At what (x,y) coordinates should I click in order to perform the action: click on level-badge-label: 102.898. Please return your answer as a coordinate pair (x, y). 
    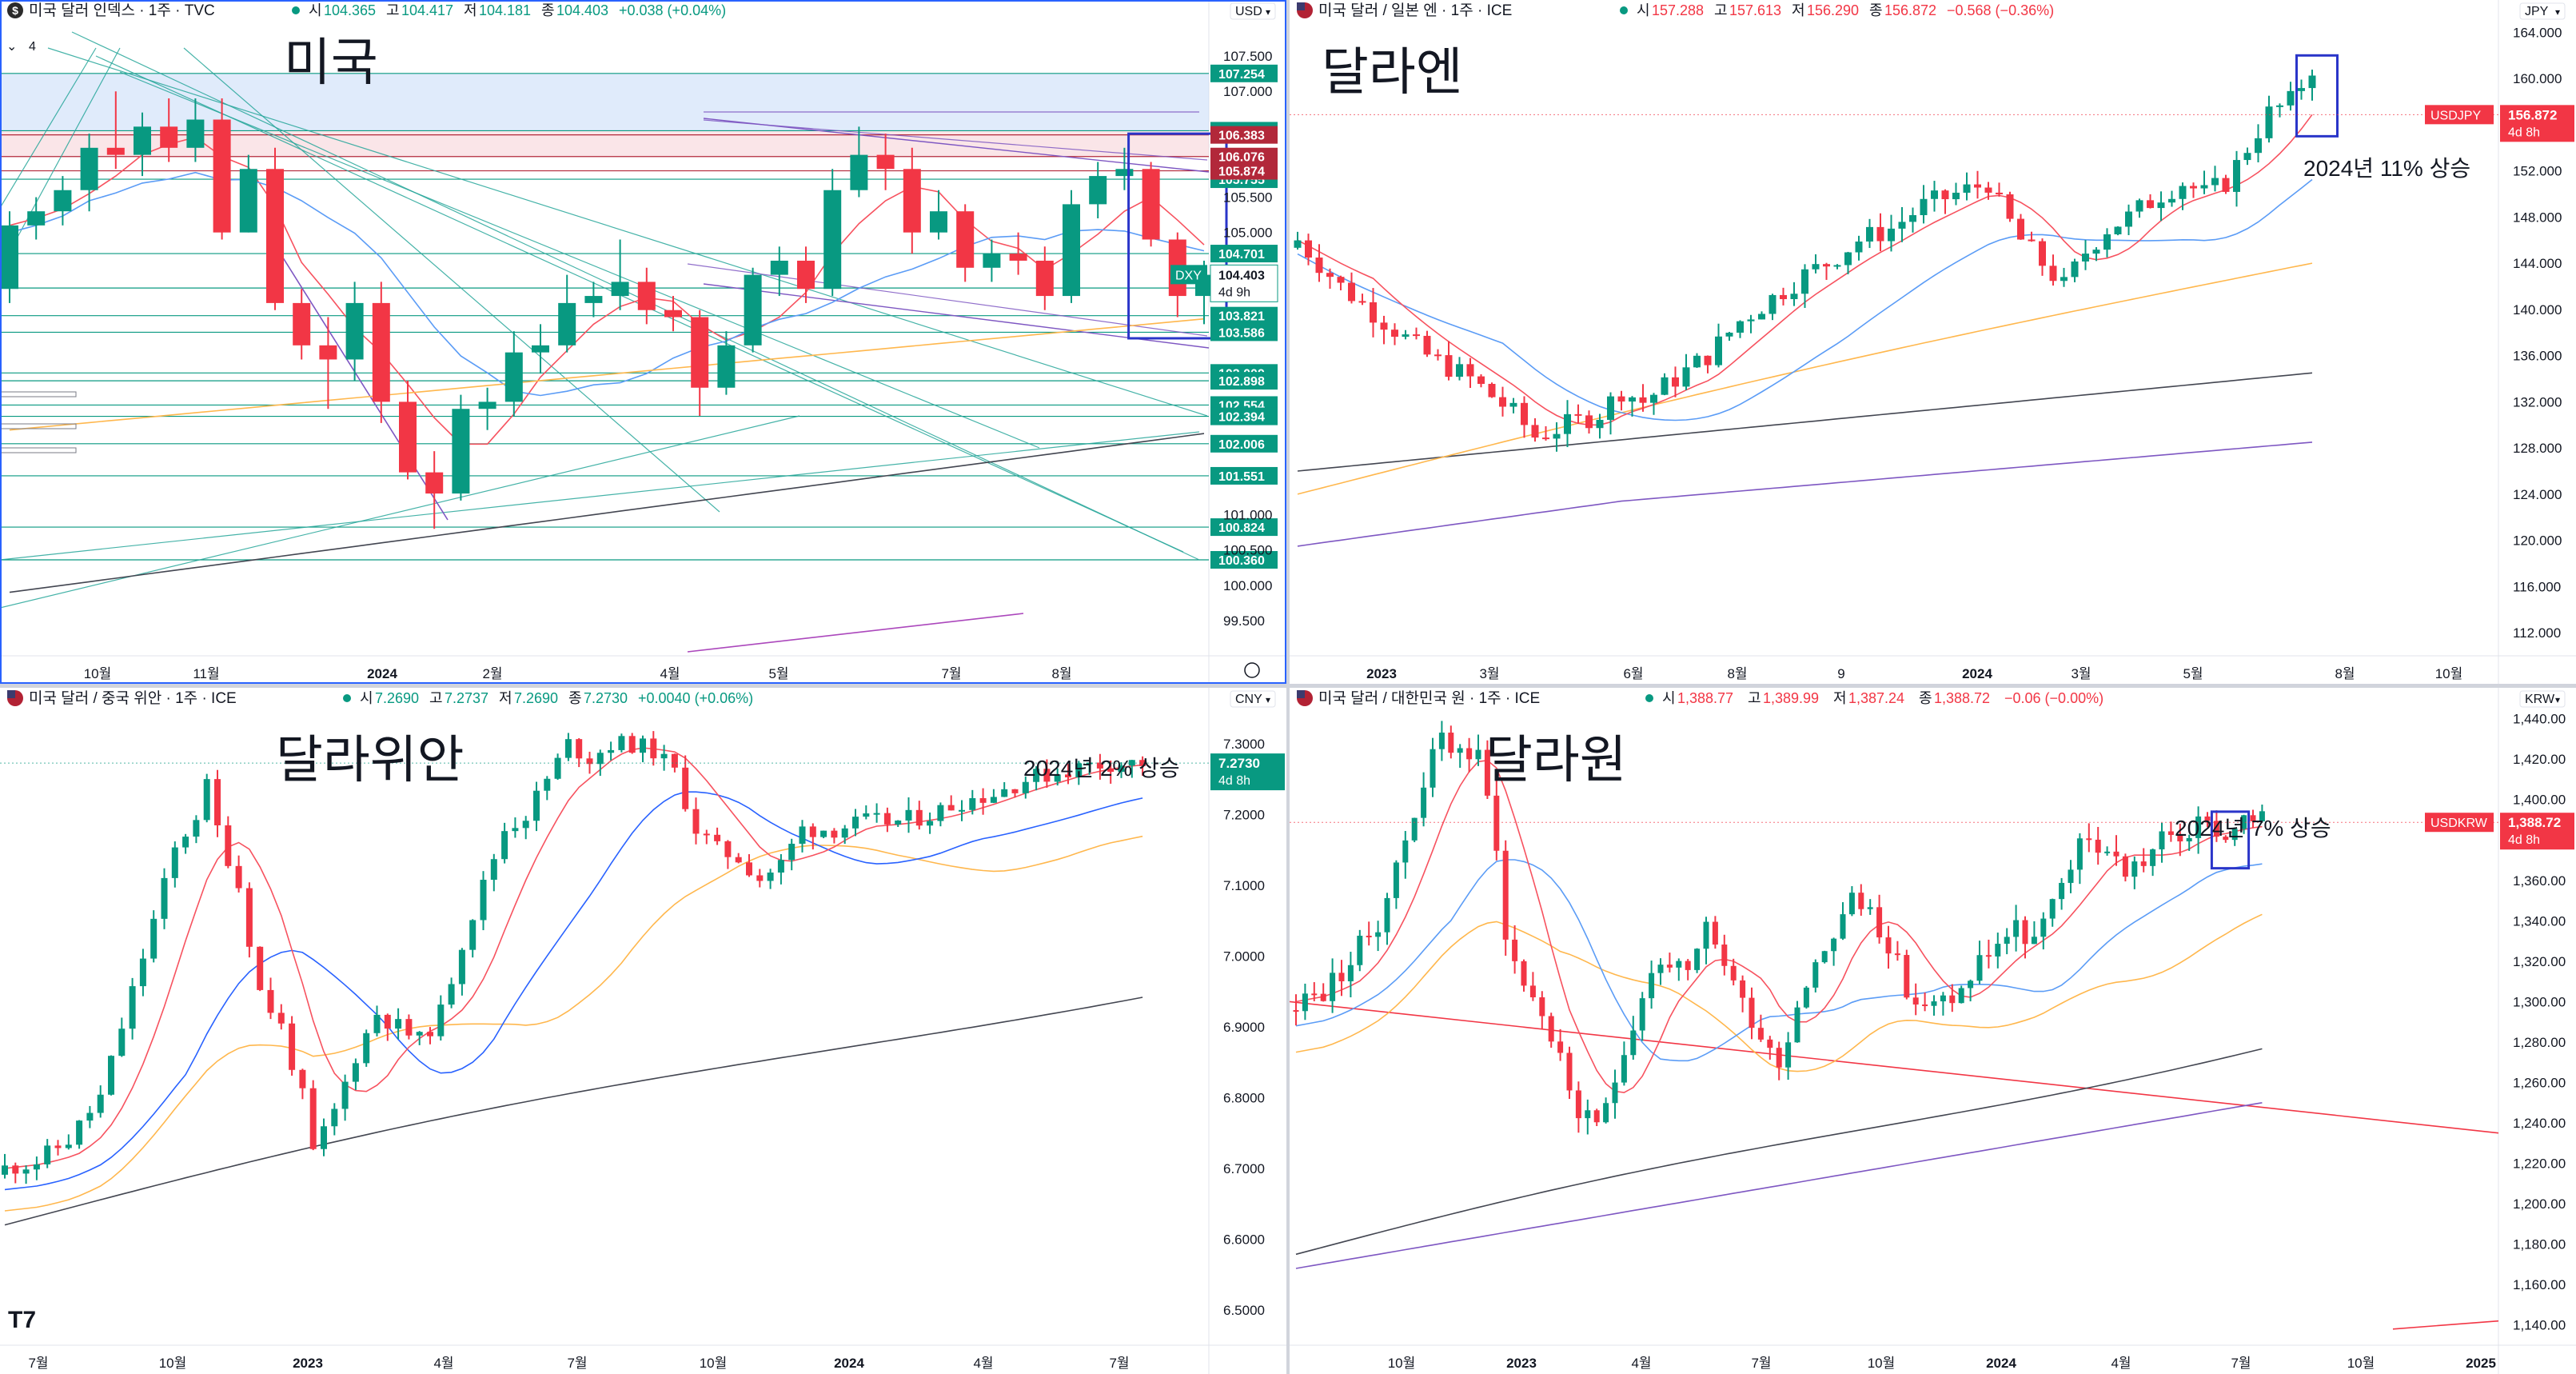
    Looking at the image, I should click on (1241, 382).